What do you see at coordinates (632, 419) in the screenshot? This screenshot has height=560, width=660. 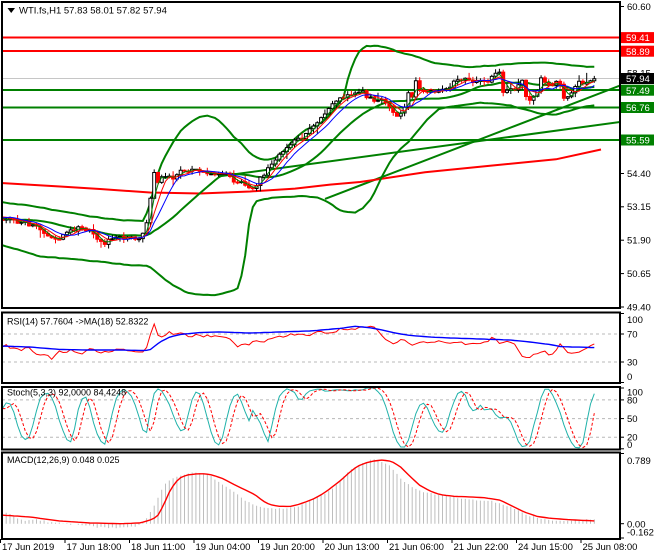 I see `svg-text: 50` at bounding box center [632, 419].